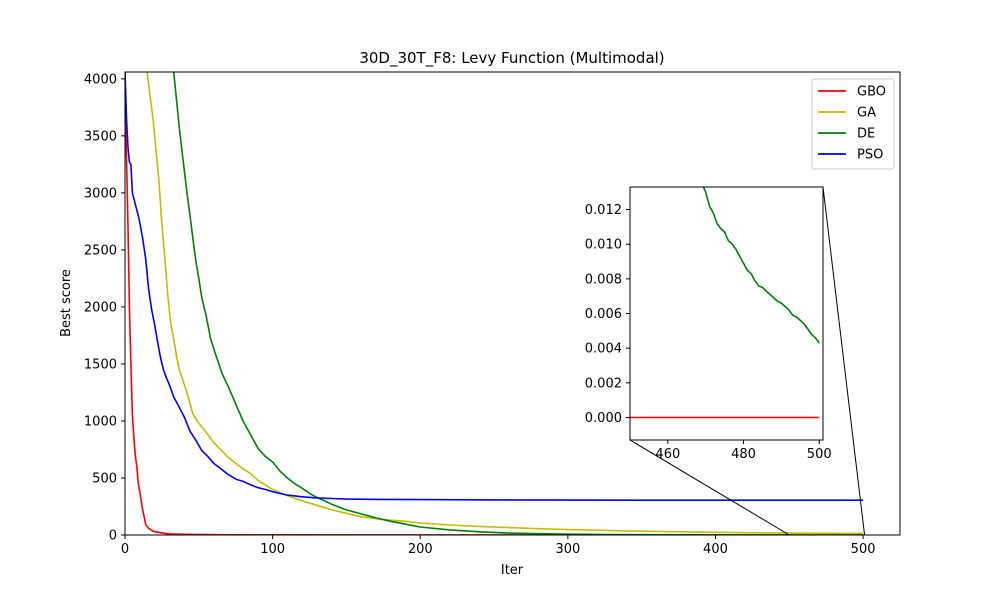 The height and width of the screenshot is (600, 1000). Describe the element at coordinates (511, 58) in the screenshot. I see `chart-title: 30D_30T_F8: Levy Function (Multimodal)` at that location.